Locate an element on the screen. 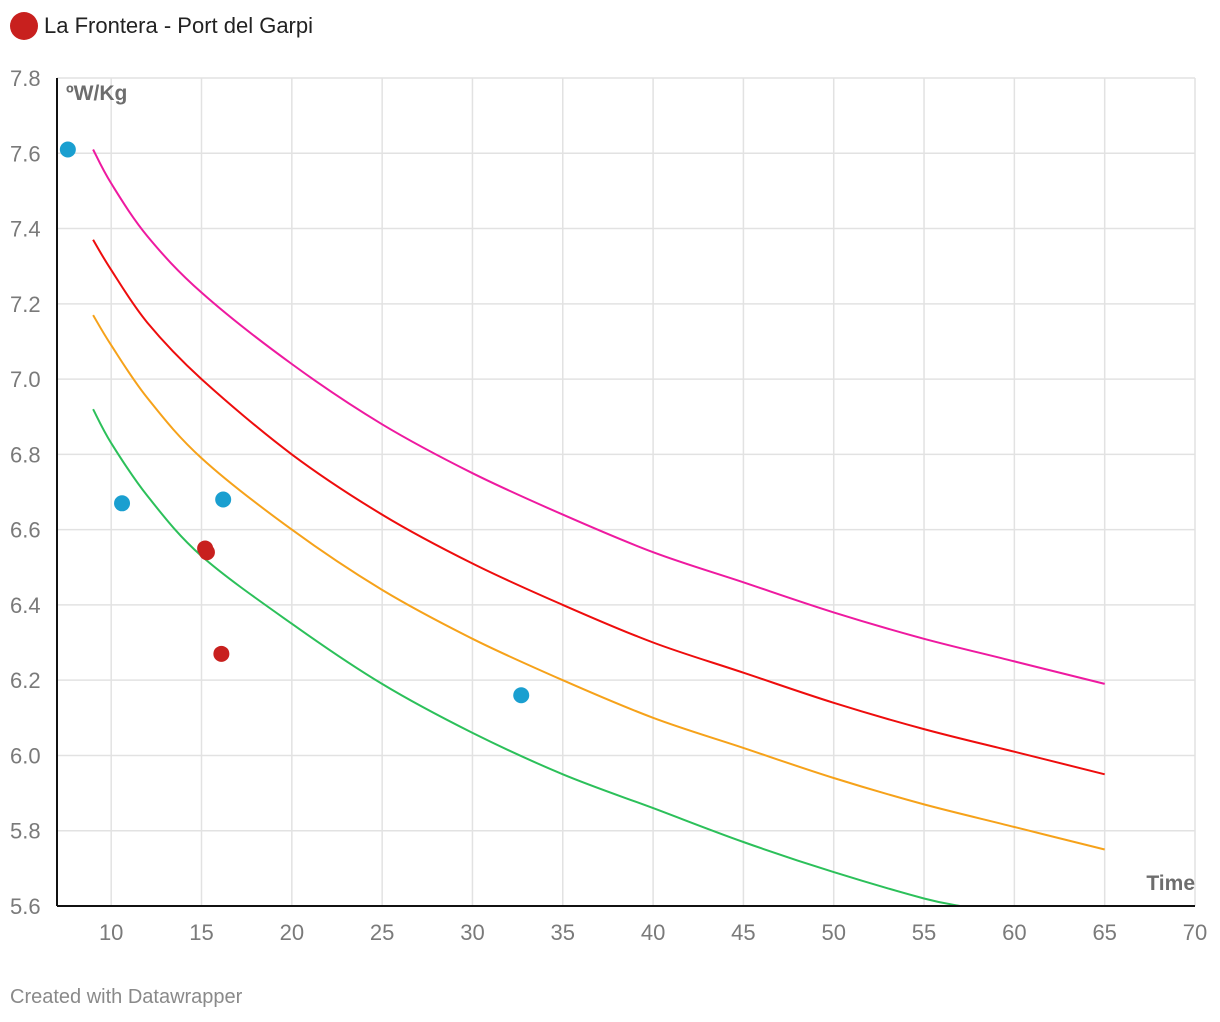  y-tick-label: 7.0 is located at coordinates (25, 379).